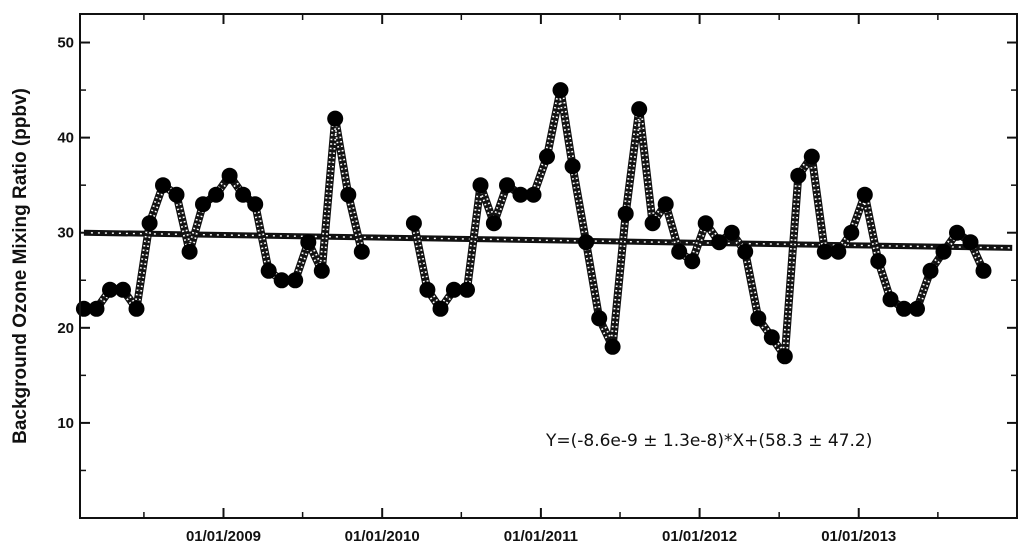 The height and width of the screenshot is (549, 1024). What do you see at coordinates (858, 536) in the screenshot?
I see `x-tick-label: 01/01/2013` at bounding box center [858, 536].